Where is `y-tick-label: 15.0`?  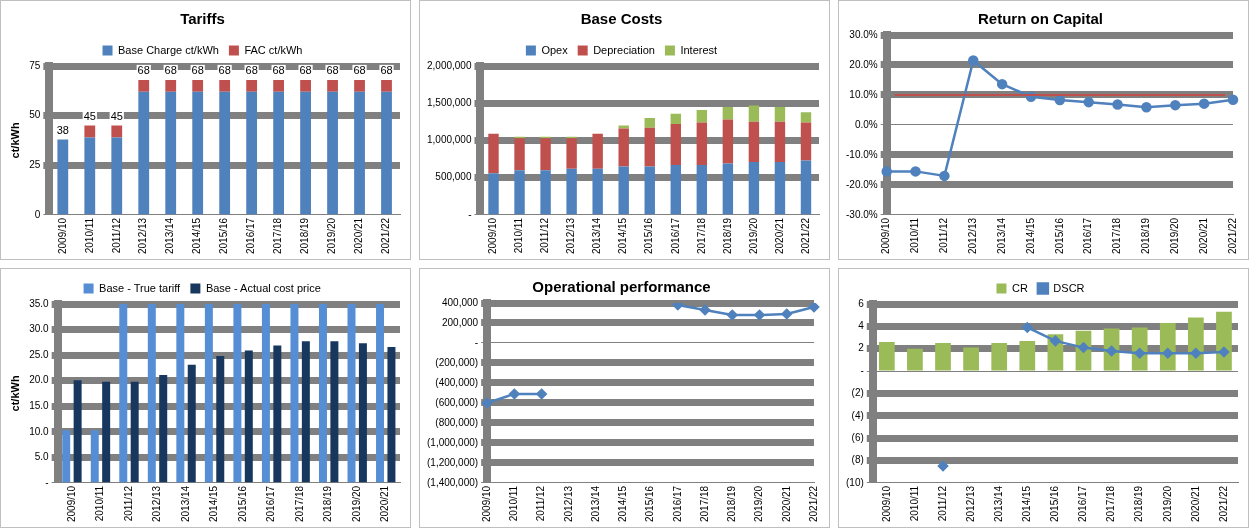
y-tick-label: 15.0 is located at coordinates (39, 405).